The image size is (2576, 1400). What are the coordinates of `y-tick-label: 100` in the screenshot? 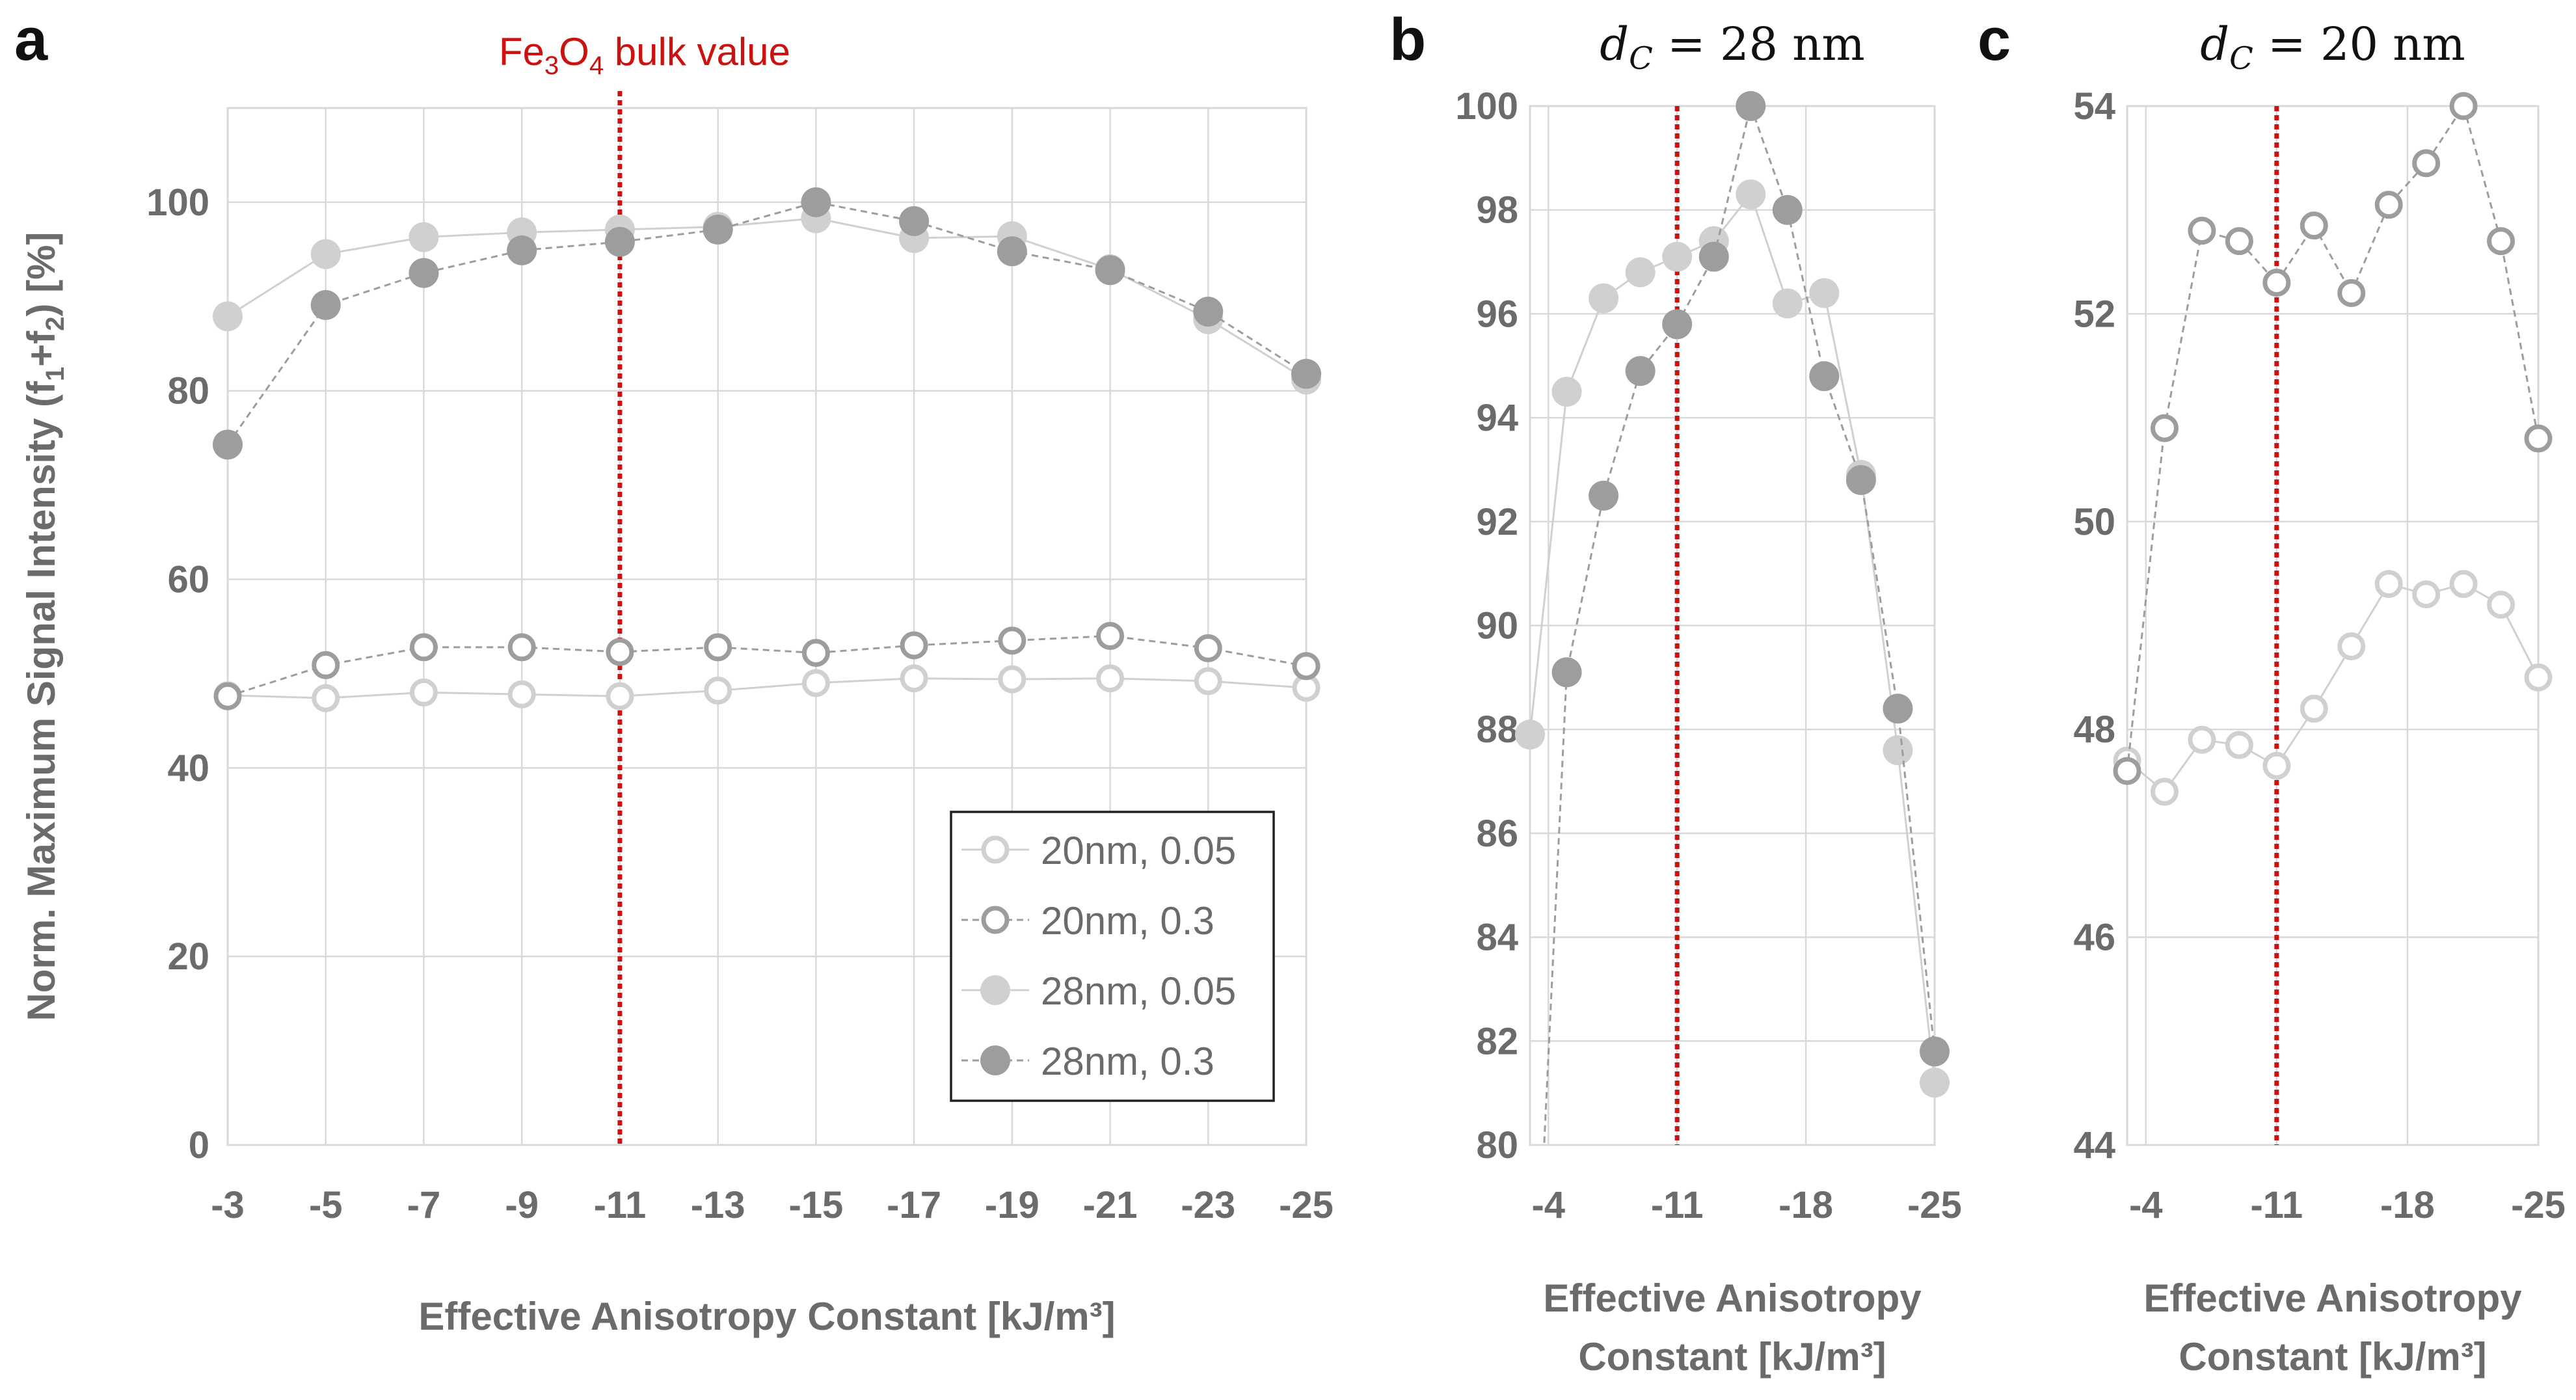 It's located at (178, 203).